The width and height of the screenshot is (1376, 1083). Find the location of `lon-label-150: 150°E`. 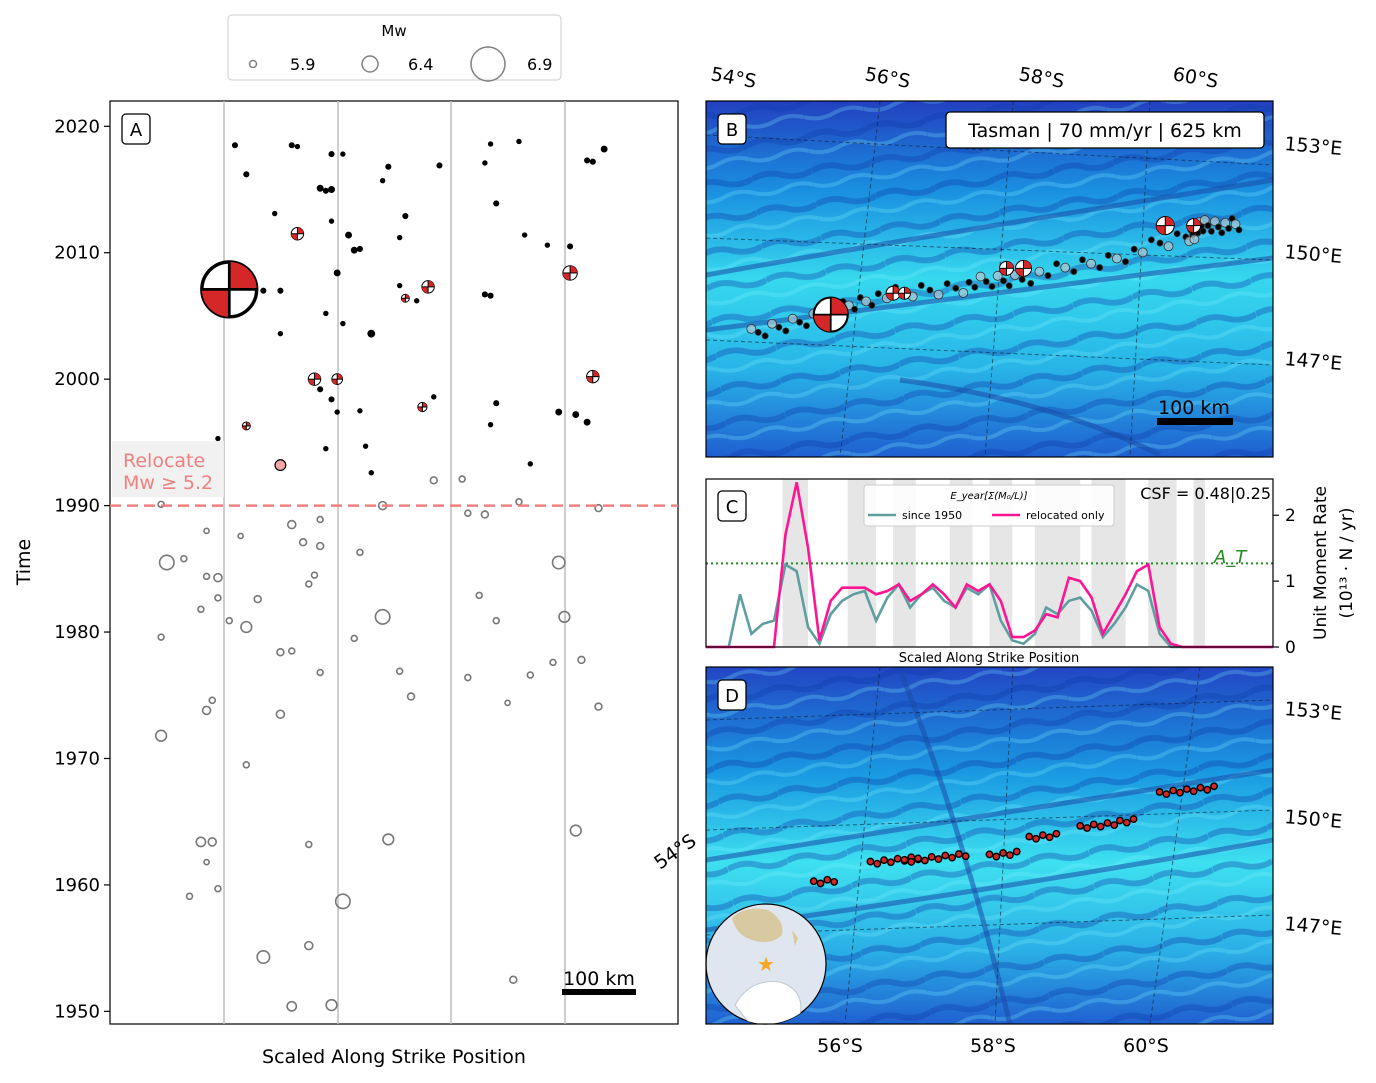

lon-label-150: 150°E is located at coordinates (1313, 254).